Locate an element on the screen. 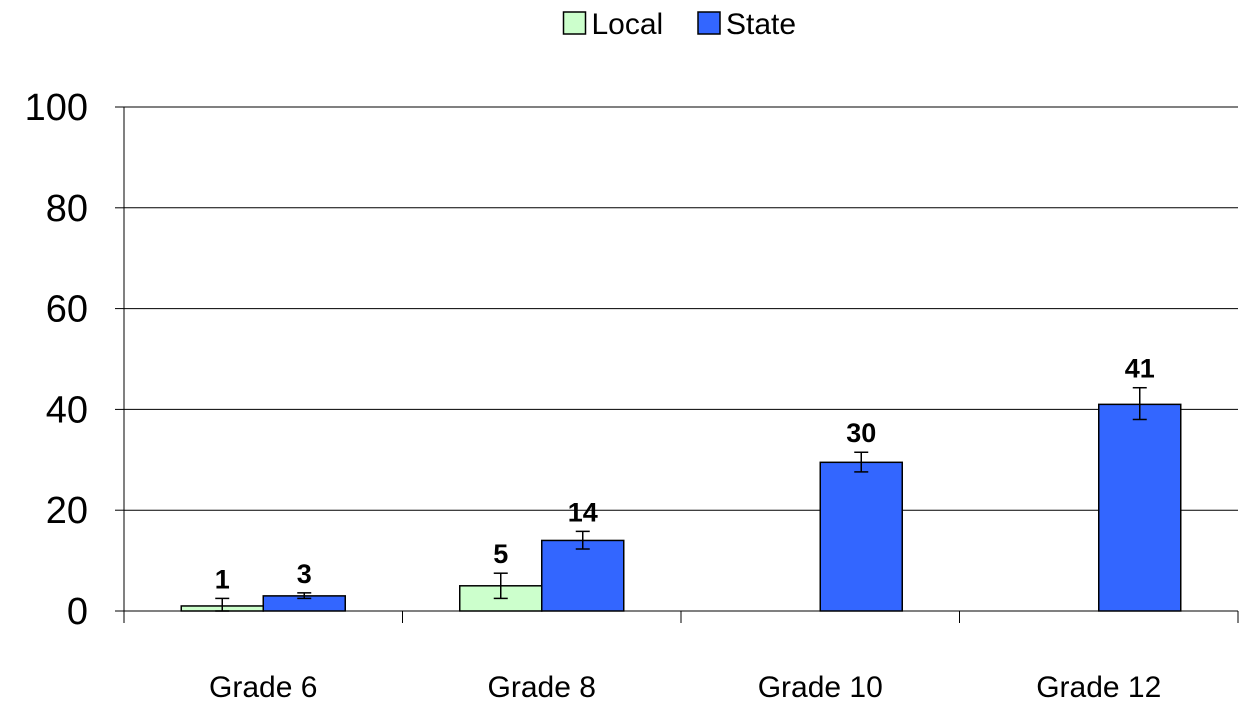  y-tick-label: 100 is located at coordinates (56, 108).